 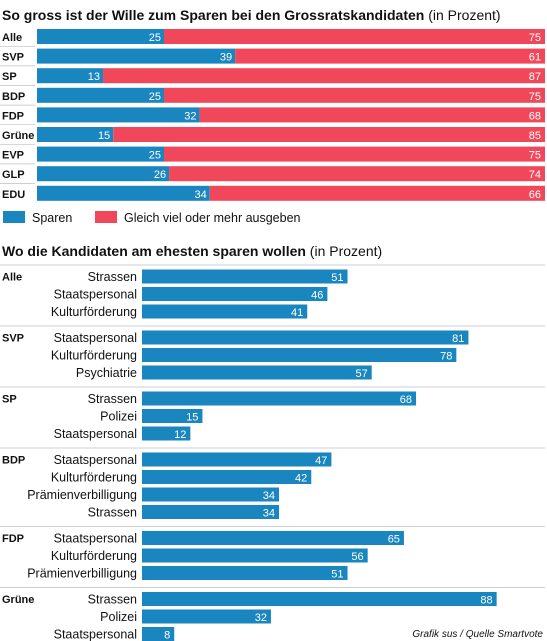 I want to click on data-label-item: 88, so click(x=486, y=601).